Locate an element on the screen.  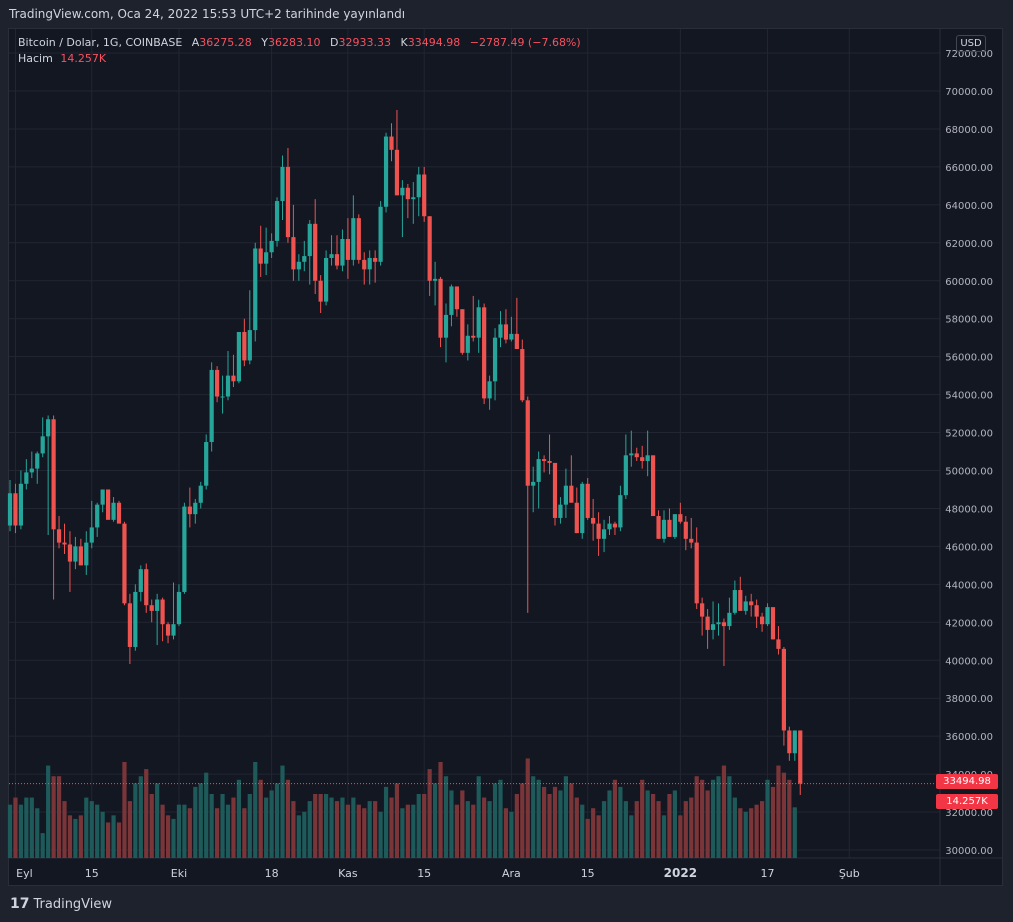
time-tick-label: 18 is located at coordinates (272, 873).